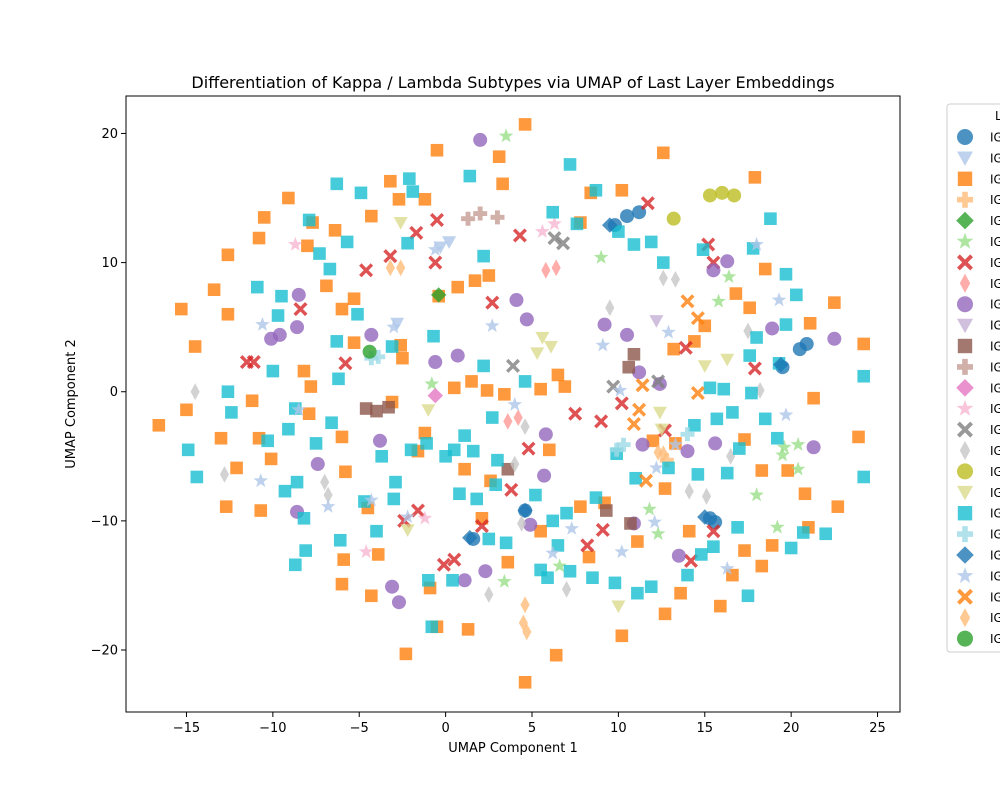 The width and height of the screenshot is (1000, 800). What do you see at coordinates (618, 728) in the screenshot?
I see `x-tick-label: 10` at bounding box center [618, 728].